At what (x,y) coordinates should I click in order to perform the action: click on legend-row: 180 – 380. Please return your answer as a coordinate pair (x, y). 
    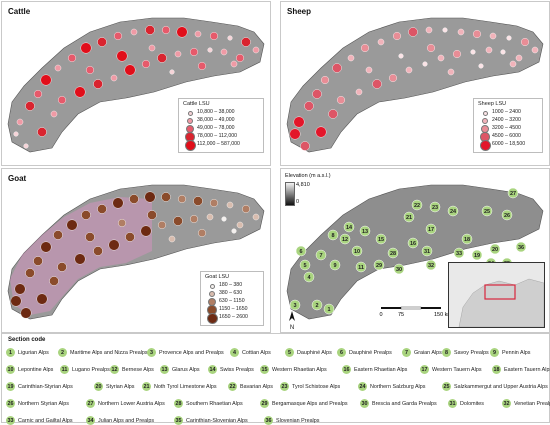
    Looking at the image, I should click on (232, 286).